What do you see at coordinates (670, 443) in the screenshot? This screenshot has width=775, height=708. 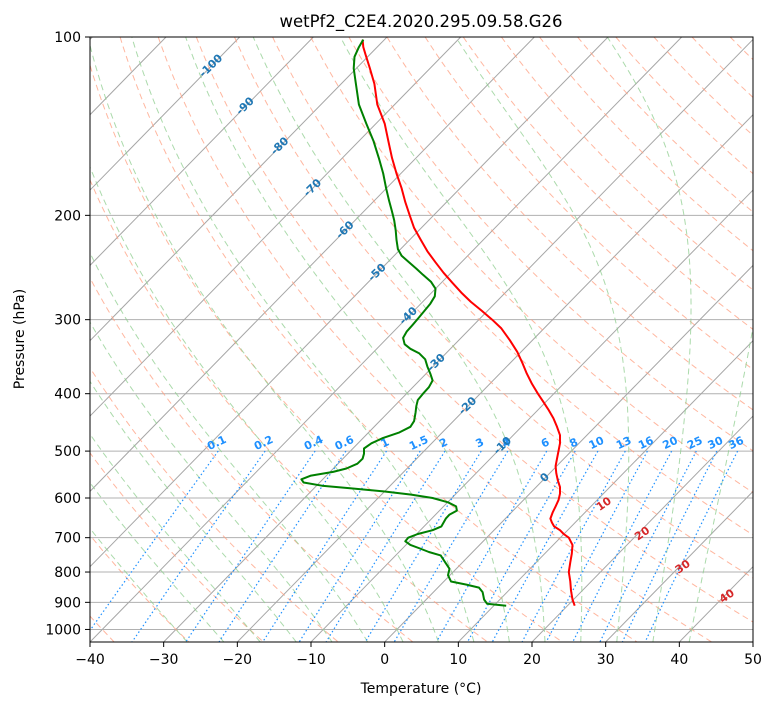 I see `mixing-ratio-label: 20` at bounding box center [670, 443].